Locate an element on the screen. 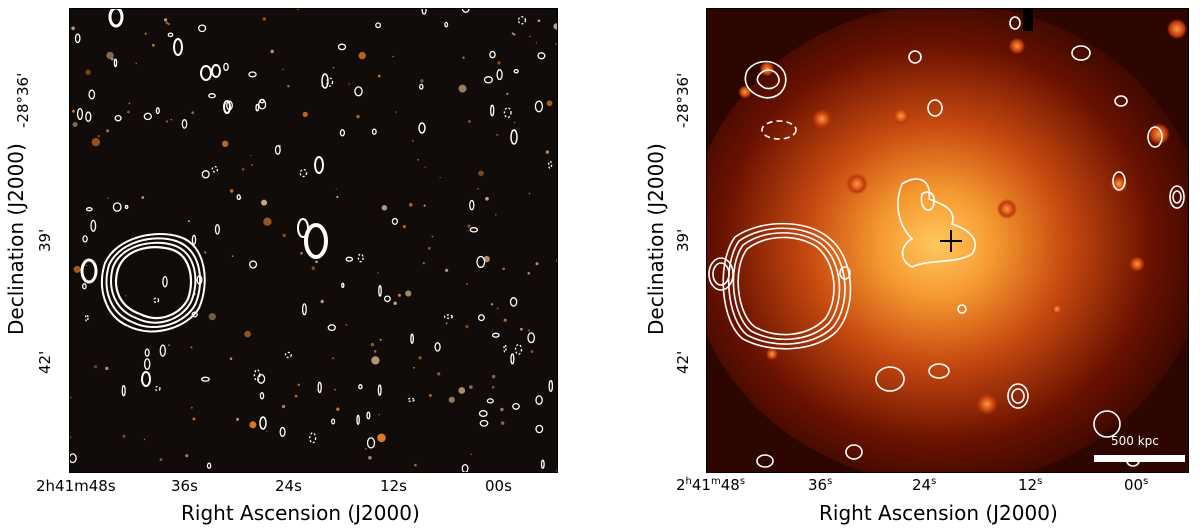 The width and height of the screenshot is (1200, 529). left-y-tick: 39' is located at coordinates (45, 240).